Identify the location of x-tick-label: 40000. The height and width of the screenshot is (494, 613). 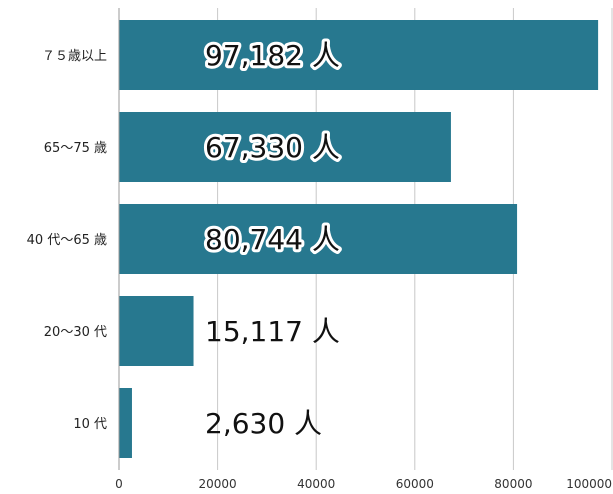
(316, 484).